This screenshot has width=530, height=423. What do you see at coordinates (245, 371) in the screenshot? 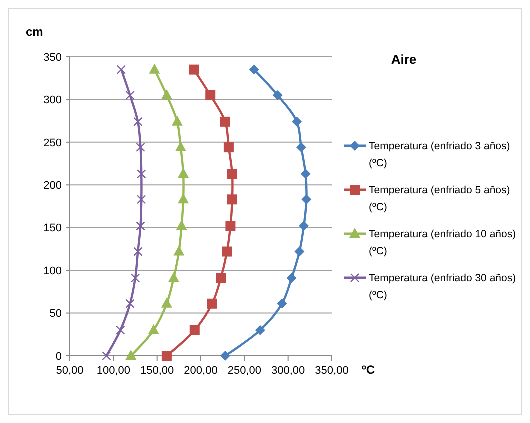
I see `x-tick-label: 250,00` at bounding box center [245, 371].